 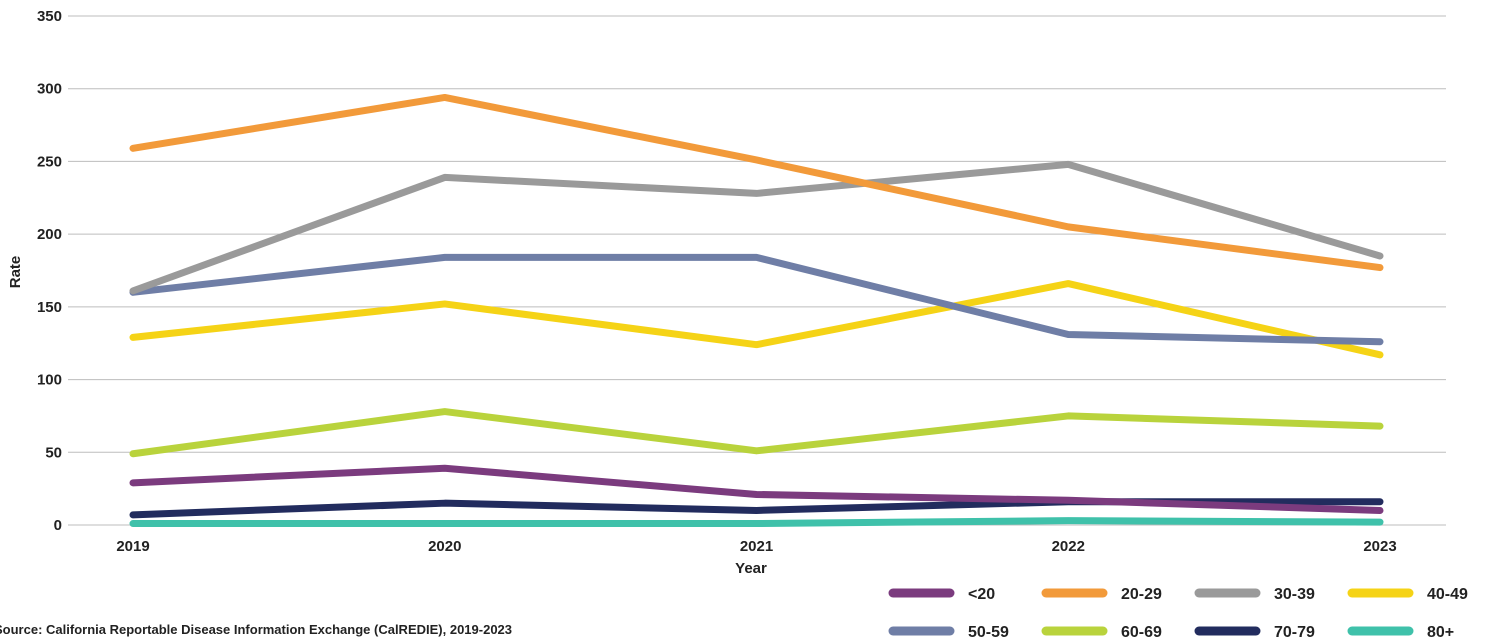 What do you see at coordinates (444, 546) in the screenshot?
I see `x-tick-label: 2020` at bounding box center [444, 546].